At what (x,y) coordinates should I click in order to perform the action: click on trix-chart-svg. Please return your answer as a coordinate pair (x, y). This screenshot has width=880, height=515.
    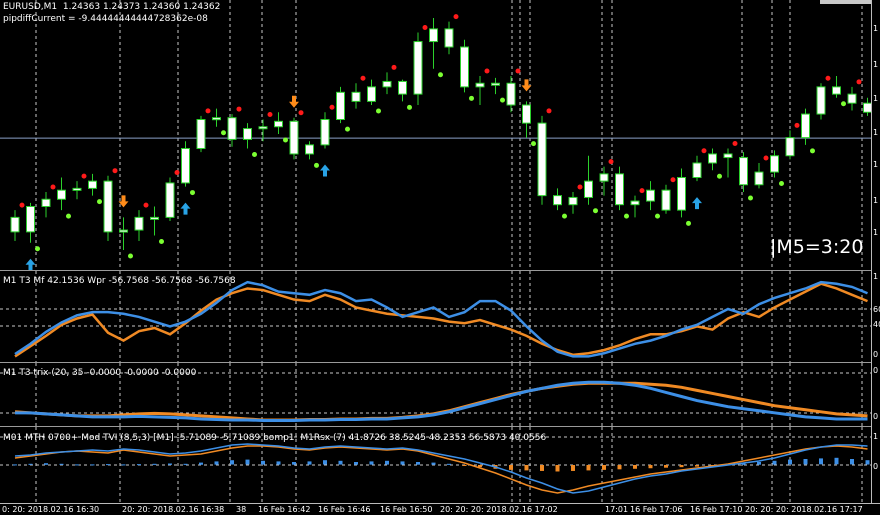
    Looking at the image, I should click on (435, 394).